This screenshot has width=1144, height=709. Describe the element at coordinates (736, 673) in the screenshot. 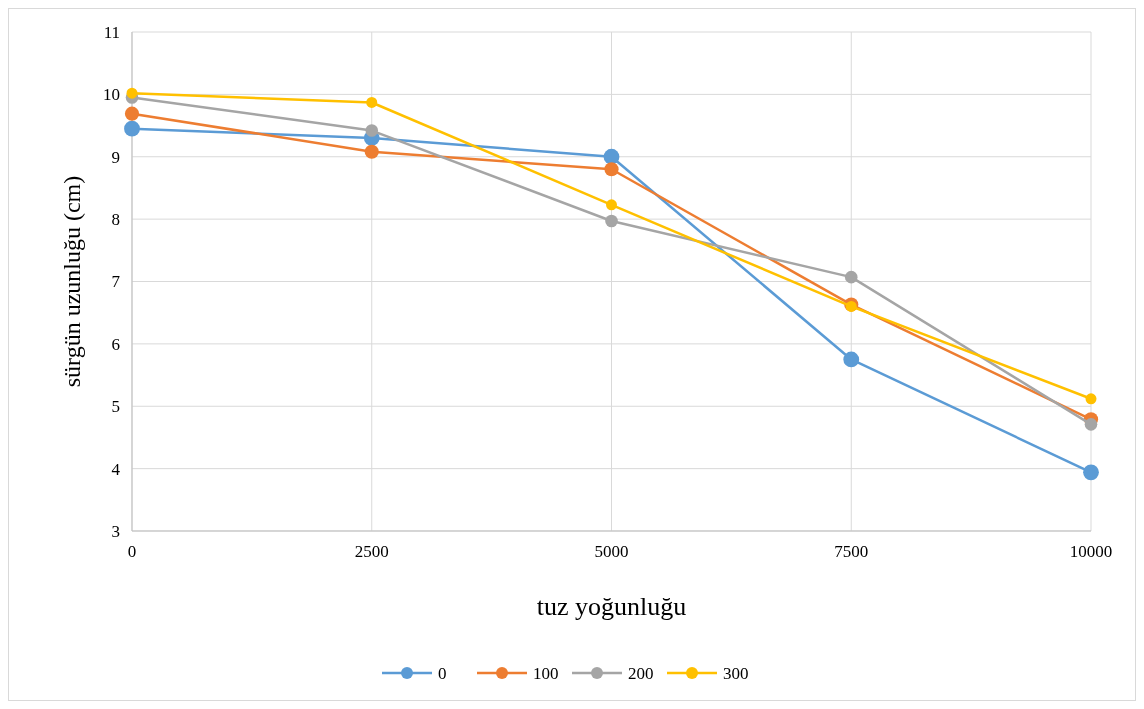

I see `legend-label: 300` at that location.